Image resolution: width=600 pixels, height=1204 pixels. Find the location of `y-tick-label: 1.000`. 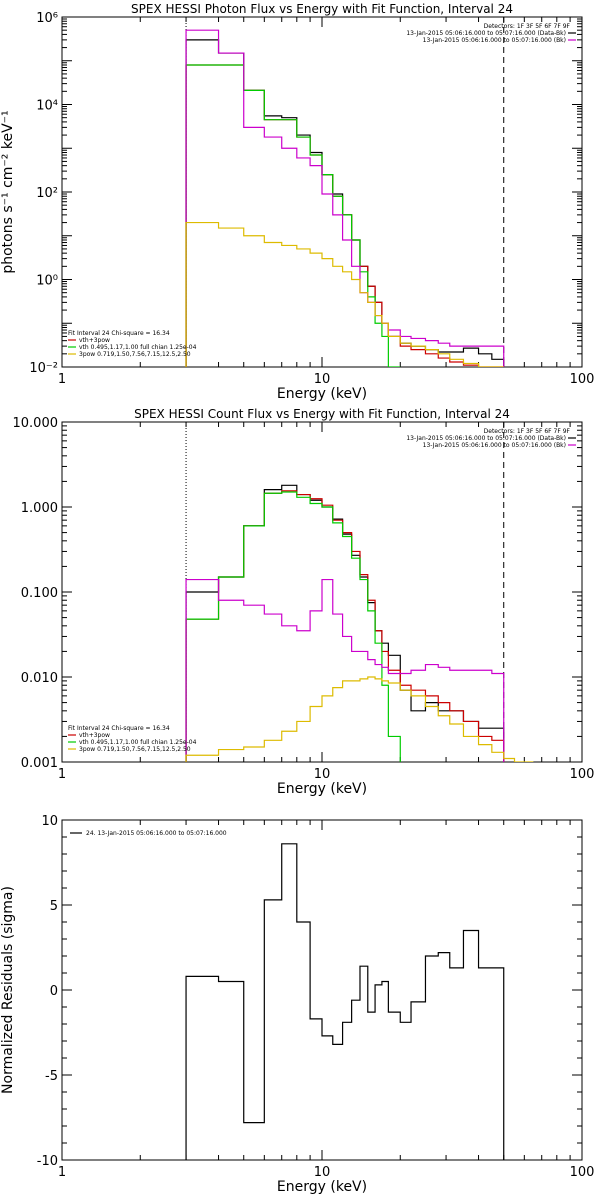

y-tick-label: 1.000 is located at coordinates (39, 508).